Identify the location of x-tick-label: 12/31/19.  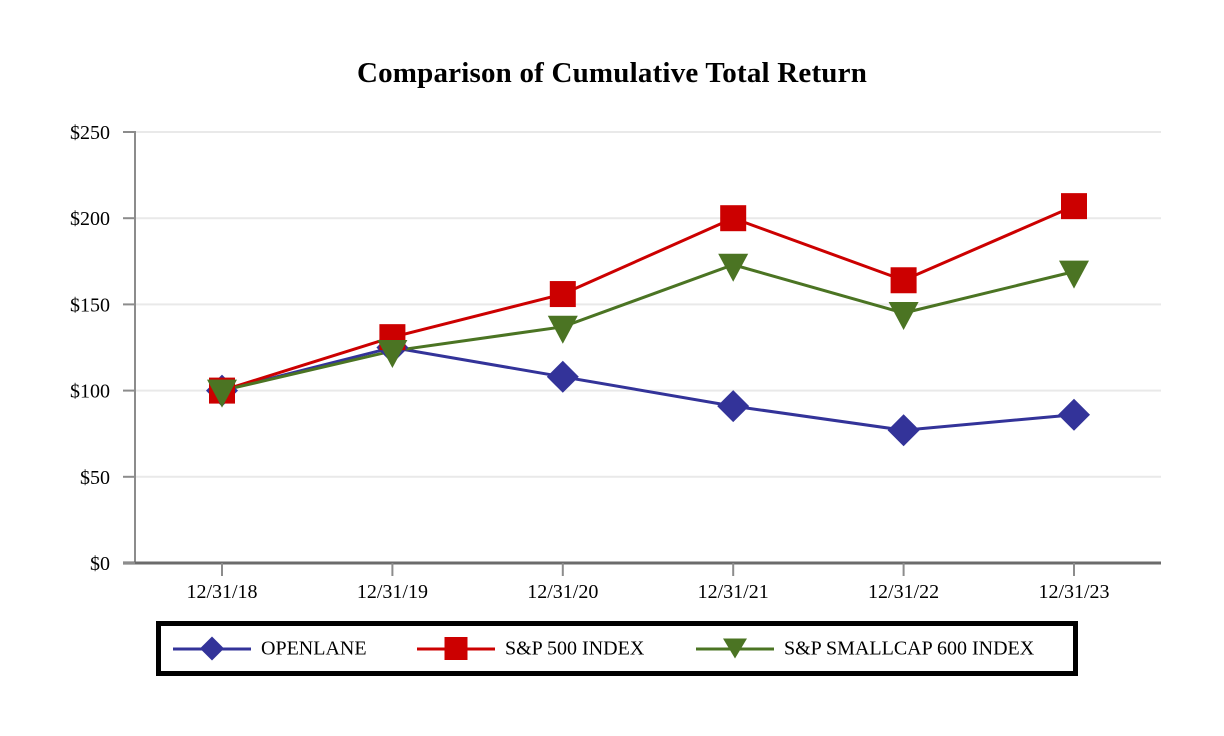
(392, 592).